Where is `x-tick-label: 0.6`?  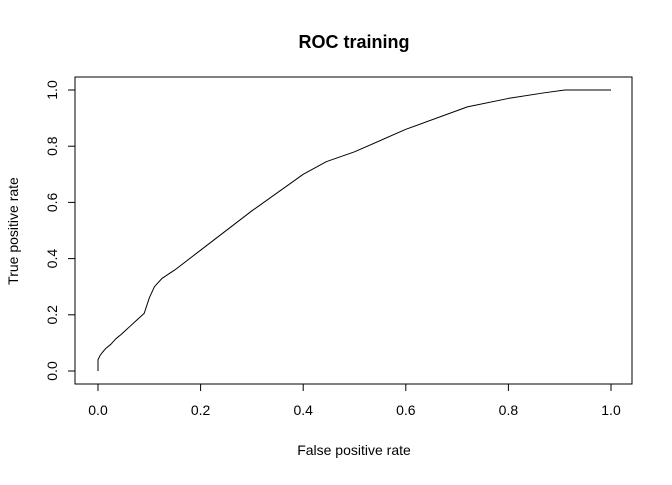
x-tick-label: 0.6 is located at coordinates (406, 410).